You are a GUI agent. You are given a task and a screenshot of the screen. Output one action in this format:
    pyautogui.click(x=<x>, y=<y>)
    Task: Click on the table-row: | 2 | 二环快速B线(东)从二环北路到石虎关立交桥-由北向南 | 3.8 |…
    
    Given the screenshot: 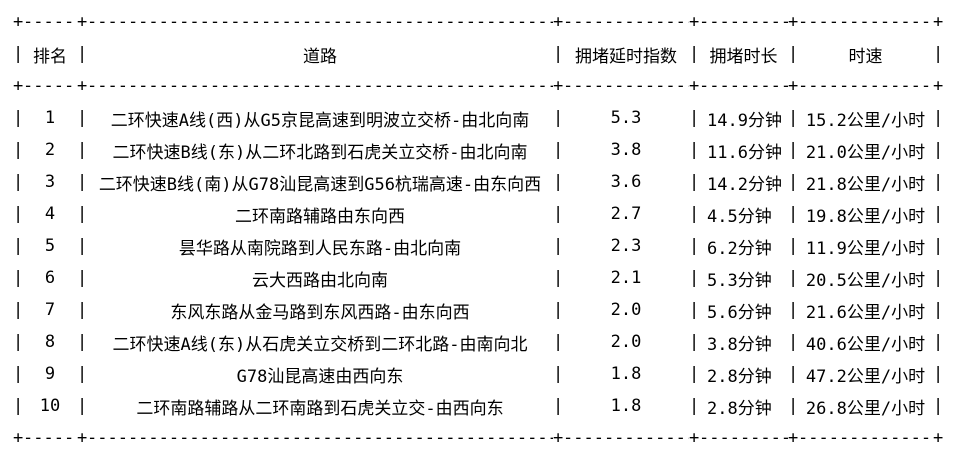 What is the action you would take?
    pyautogui.click(x=486, y=150)
    